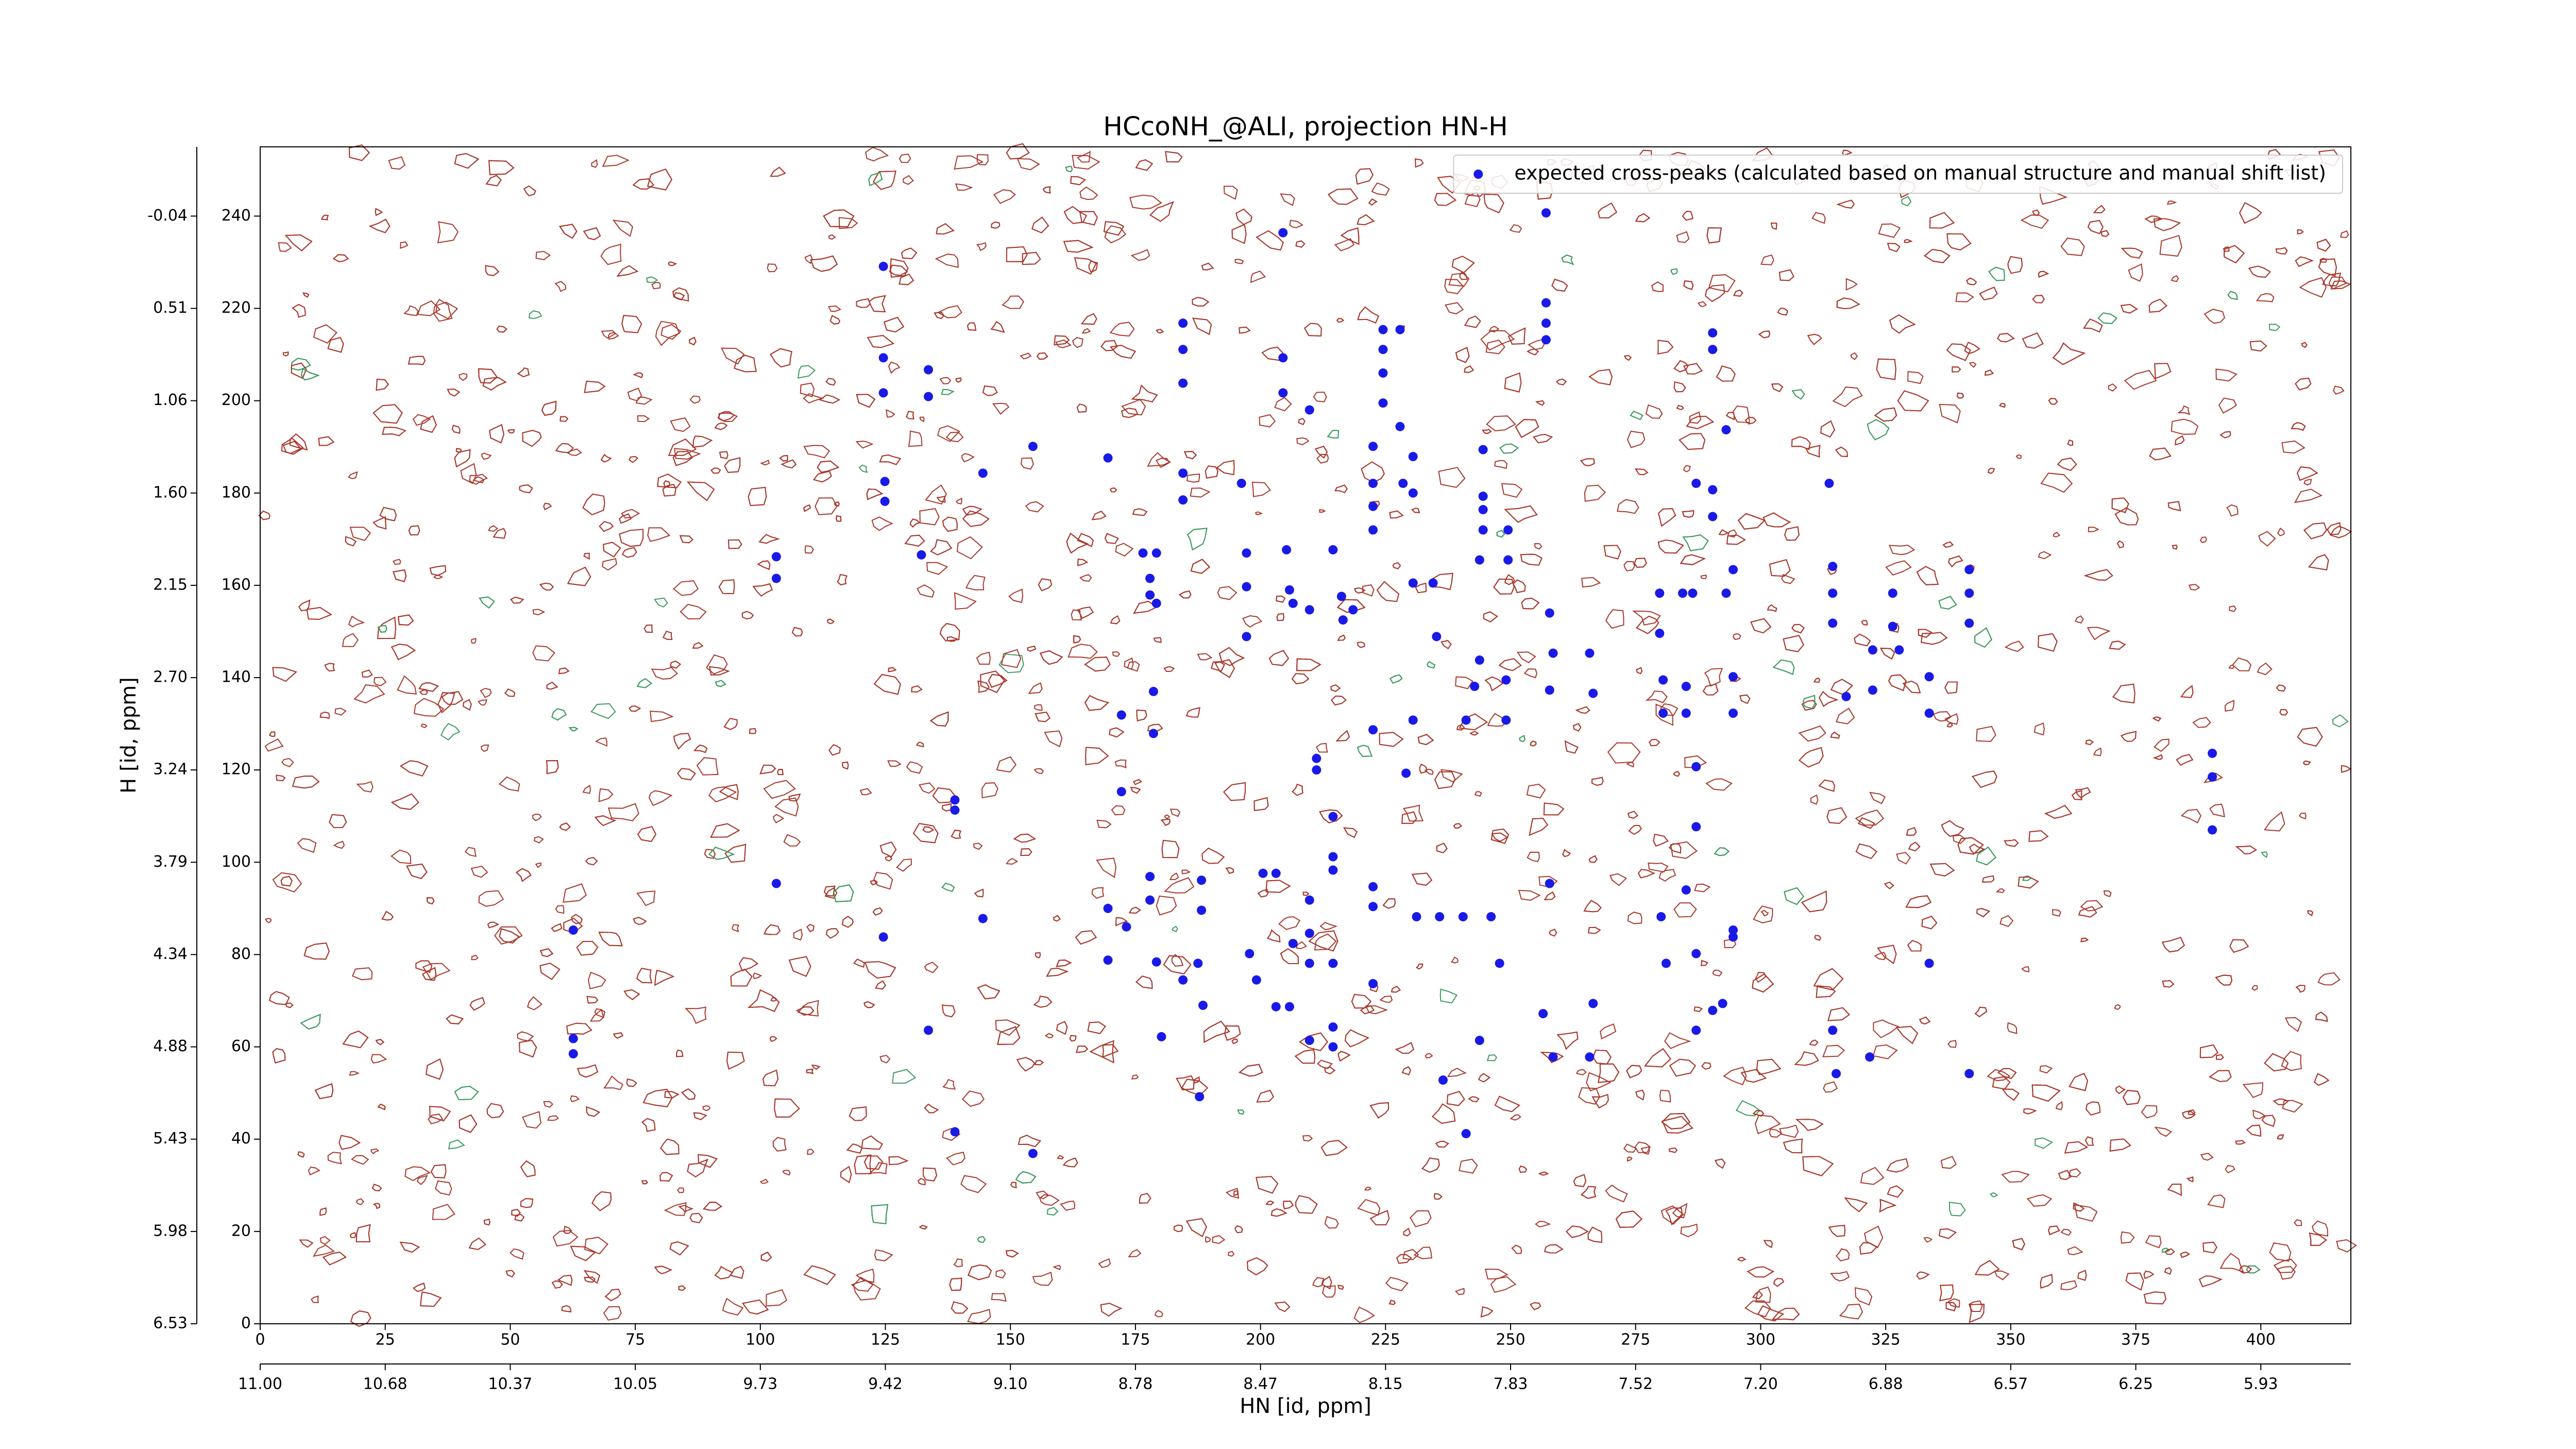 The width and height of the screenshot is (2576, 1449). What do you see at coordinates (2010, 1384) in the screenshot?
I see `x2-tick-label: 6.57` at bounding box center [2010, 1384].